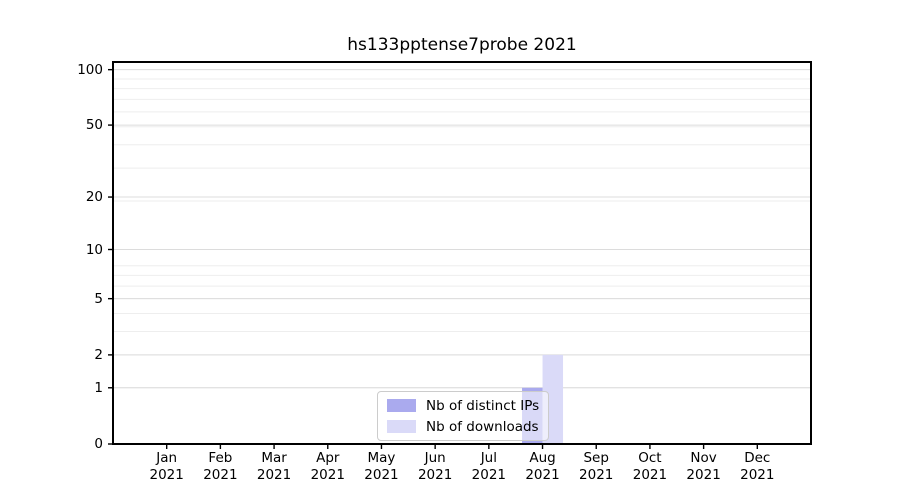  I want to click on x-tick-label: Nov 2021, so click(703, 466).